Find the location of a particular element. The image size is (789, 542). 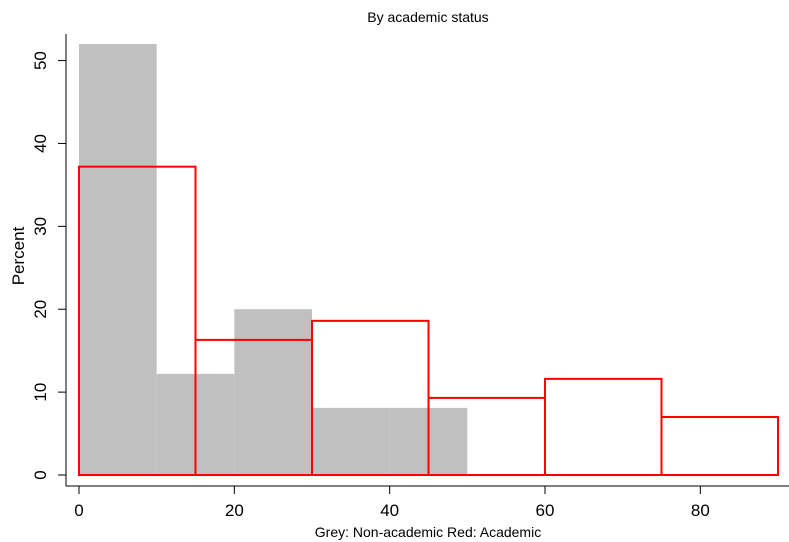

x-tick-label-40: 40 is located at coordinates (389, 510).